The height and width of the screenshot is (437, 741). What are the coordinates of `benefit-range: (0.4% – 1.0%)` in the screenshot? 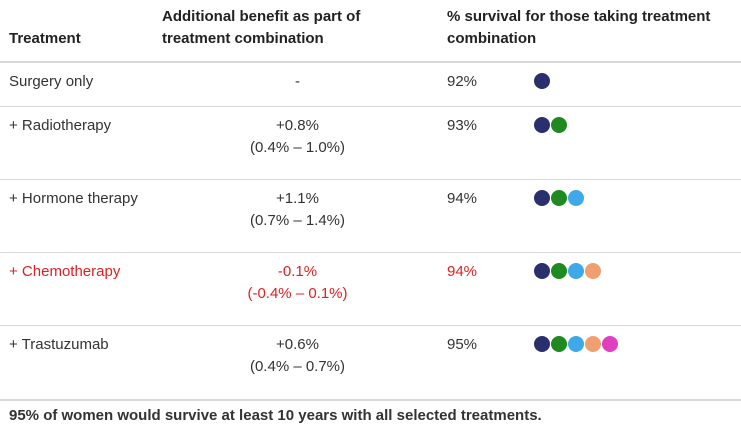 It's located at (297, 147).